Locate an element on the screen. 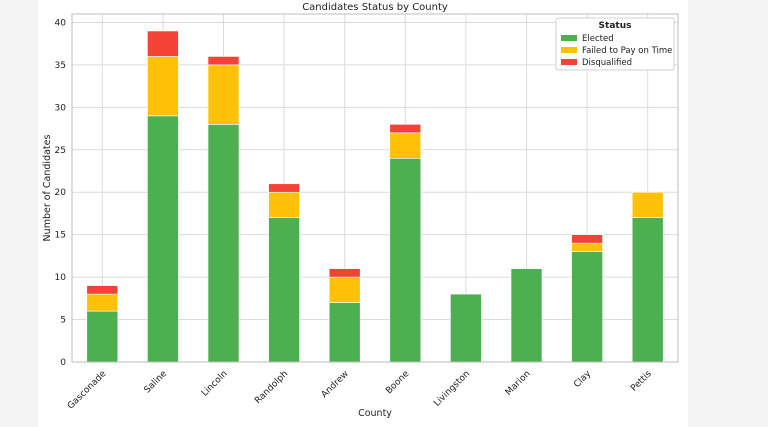 The height and width of the screenshot is (427, 768). x-tick-label: Saline is located at coordinates (156, 382).